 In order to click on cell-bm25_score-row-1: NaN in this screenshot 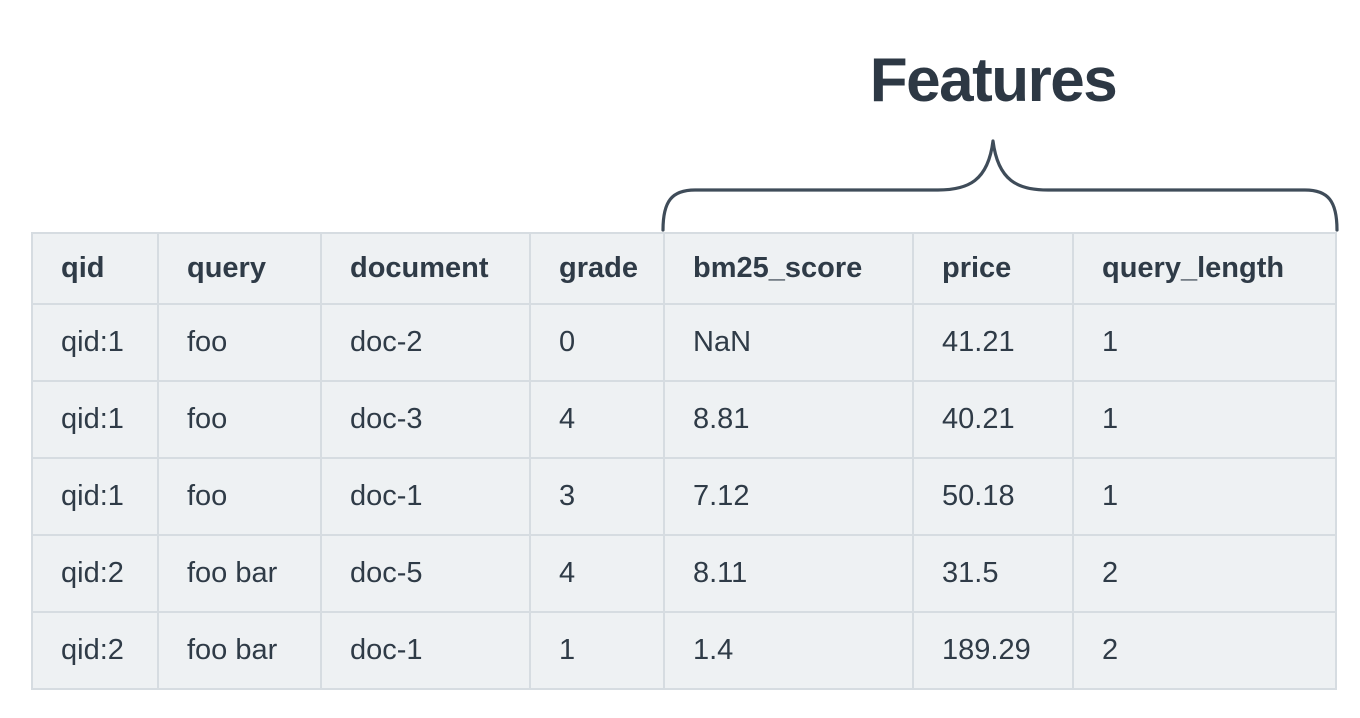, I will do `click(788, 342)`.